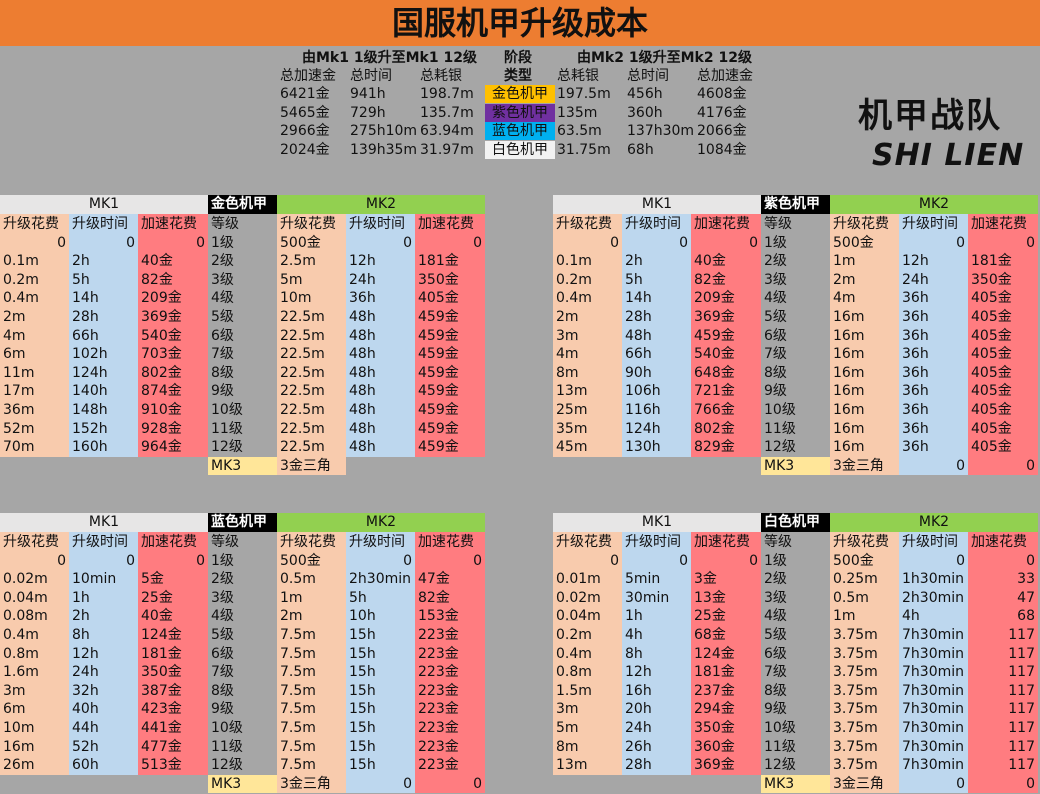 The width and height of the screenshot is (1040, 794). I want to click on table-cell: 1.6m, so click(34, 672).